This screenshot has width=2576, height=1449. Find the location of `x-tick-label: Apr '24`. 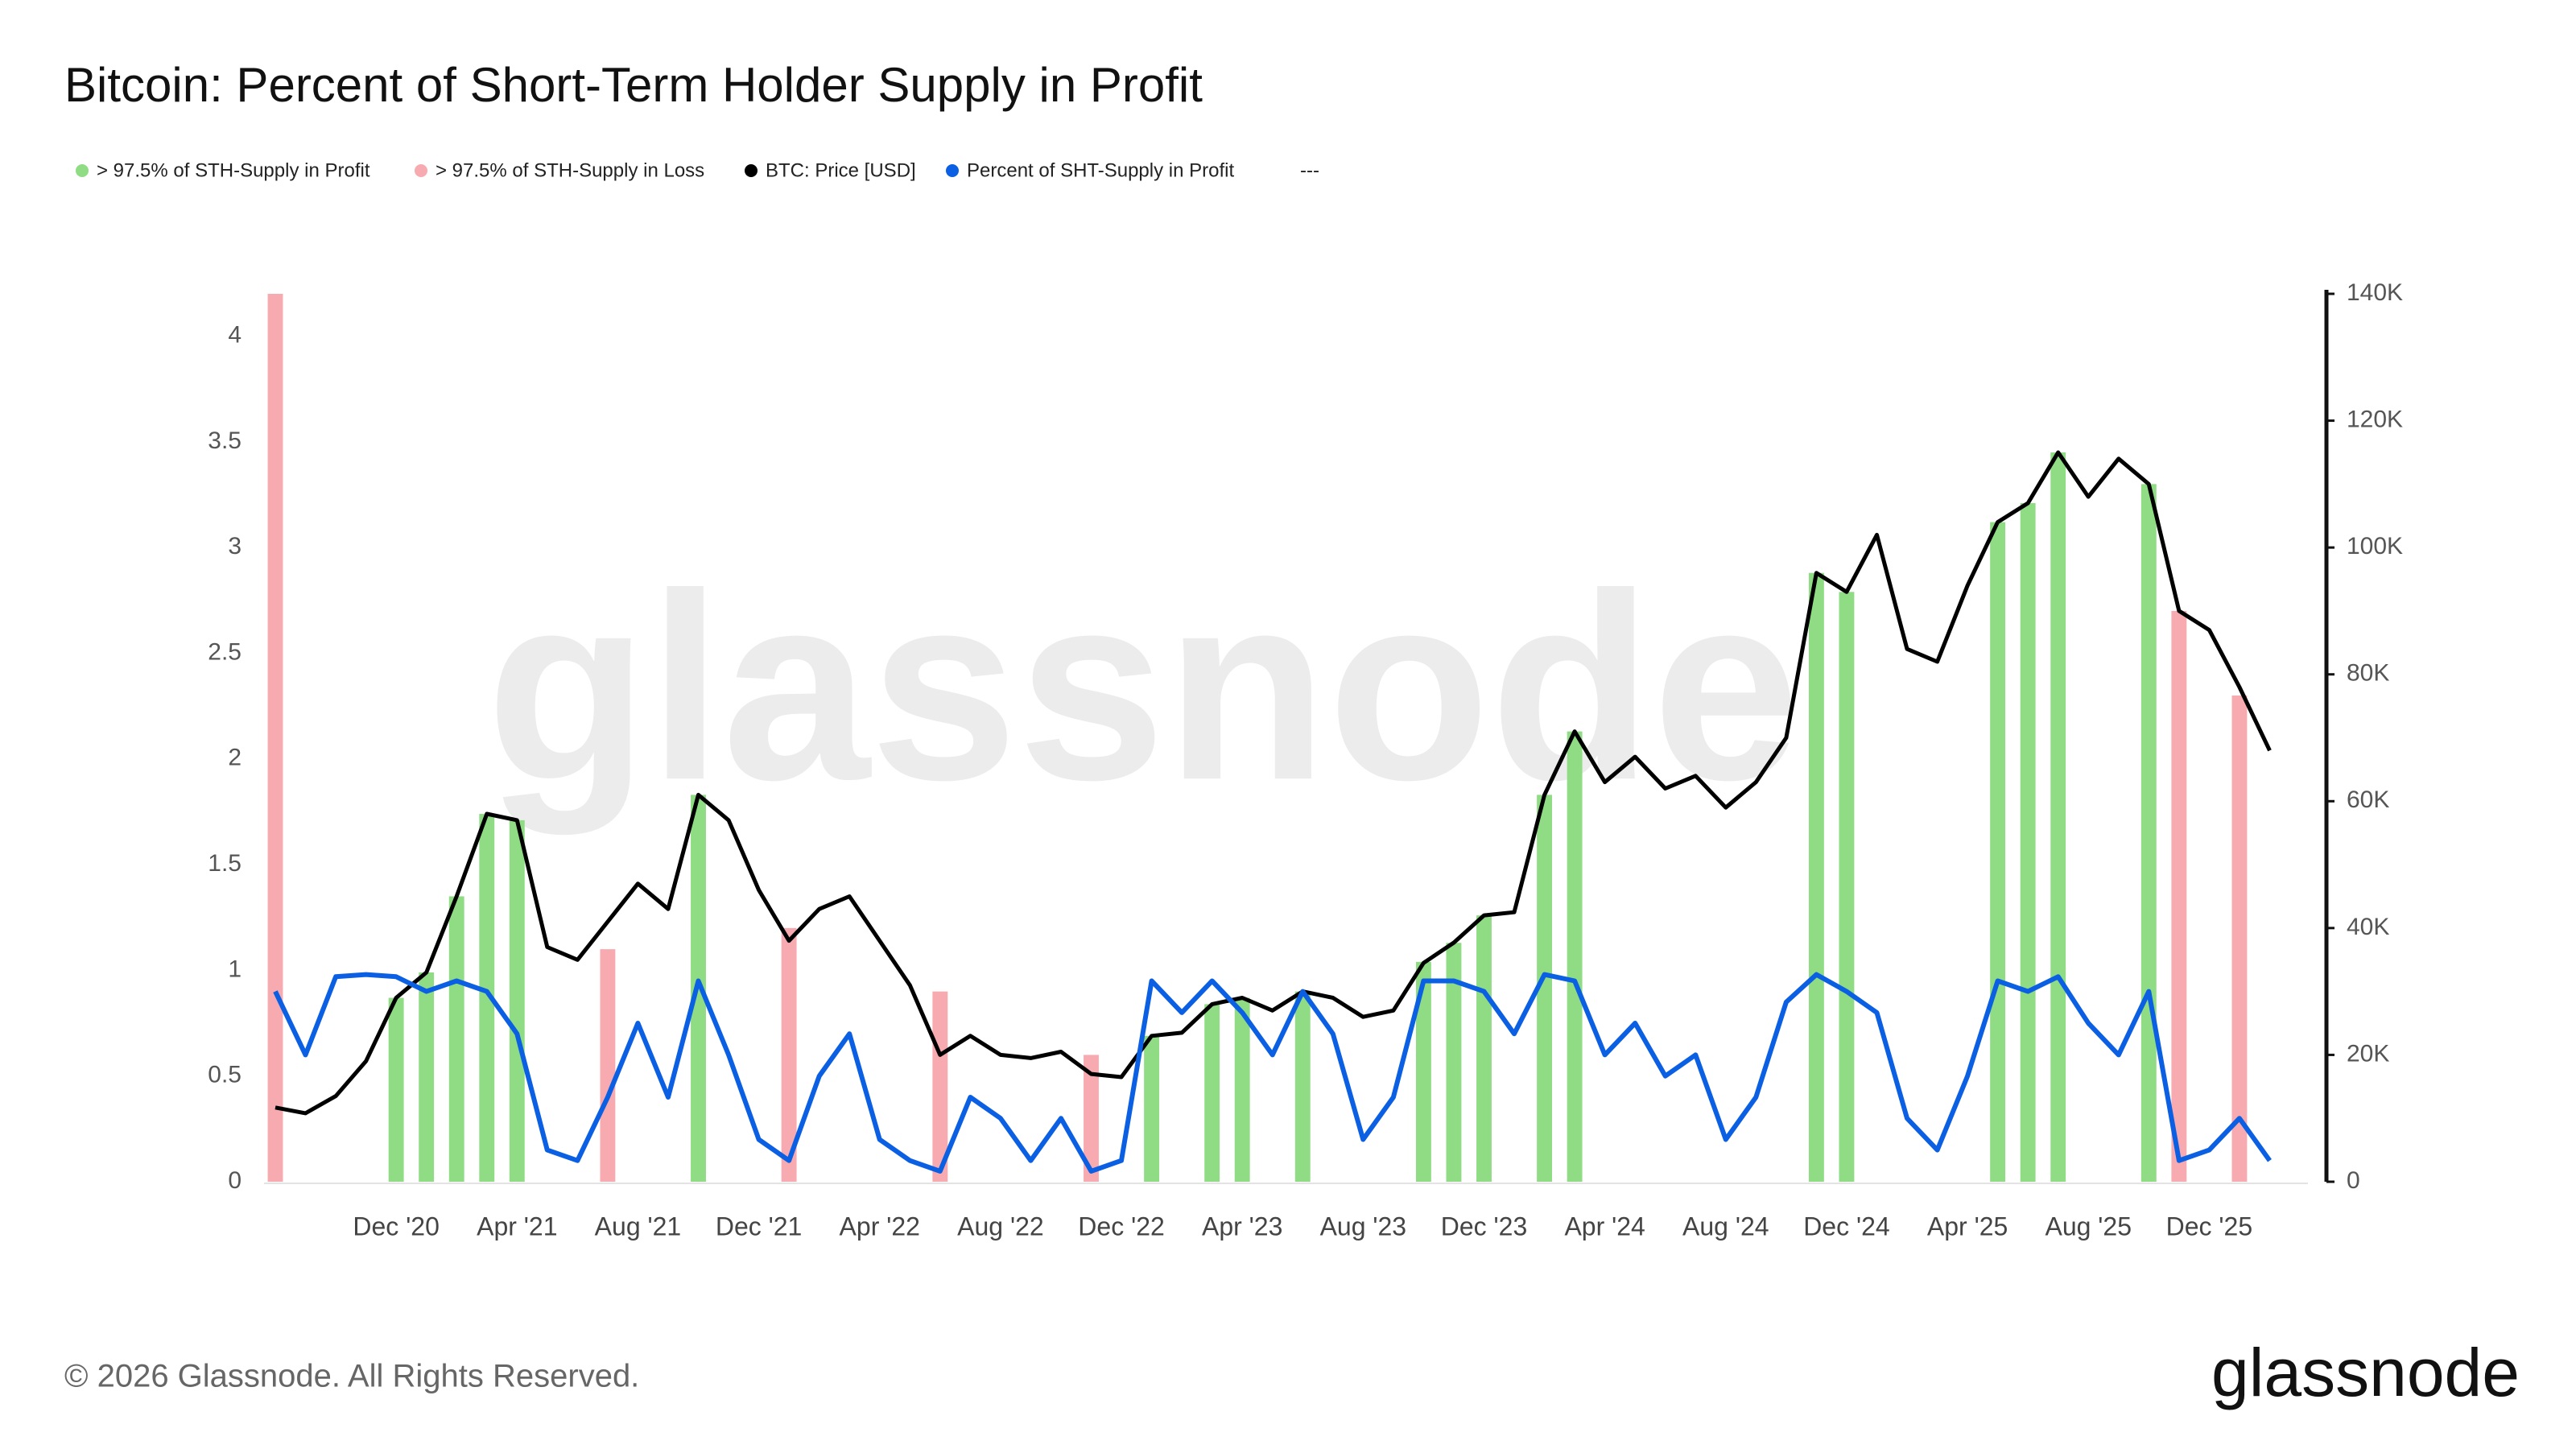

x-tick-label: Apr '24 is located at coordinates (1604, 1226).